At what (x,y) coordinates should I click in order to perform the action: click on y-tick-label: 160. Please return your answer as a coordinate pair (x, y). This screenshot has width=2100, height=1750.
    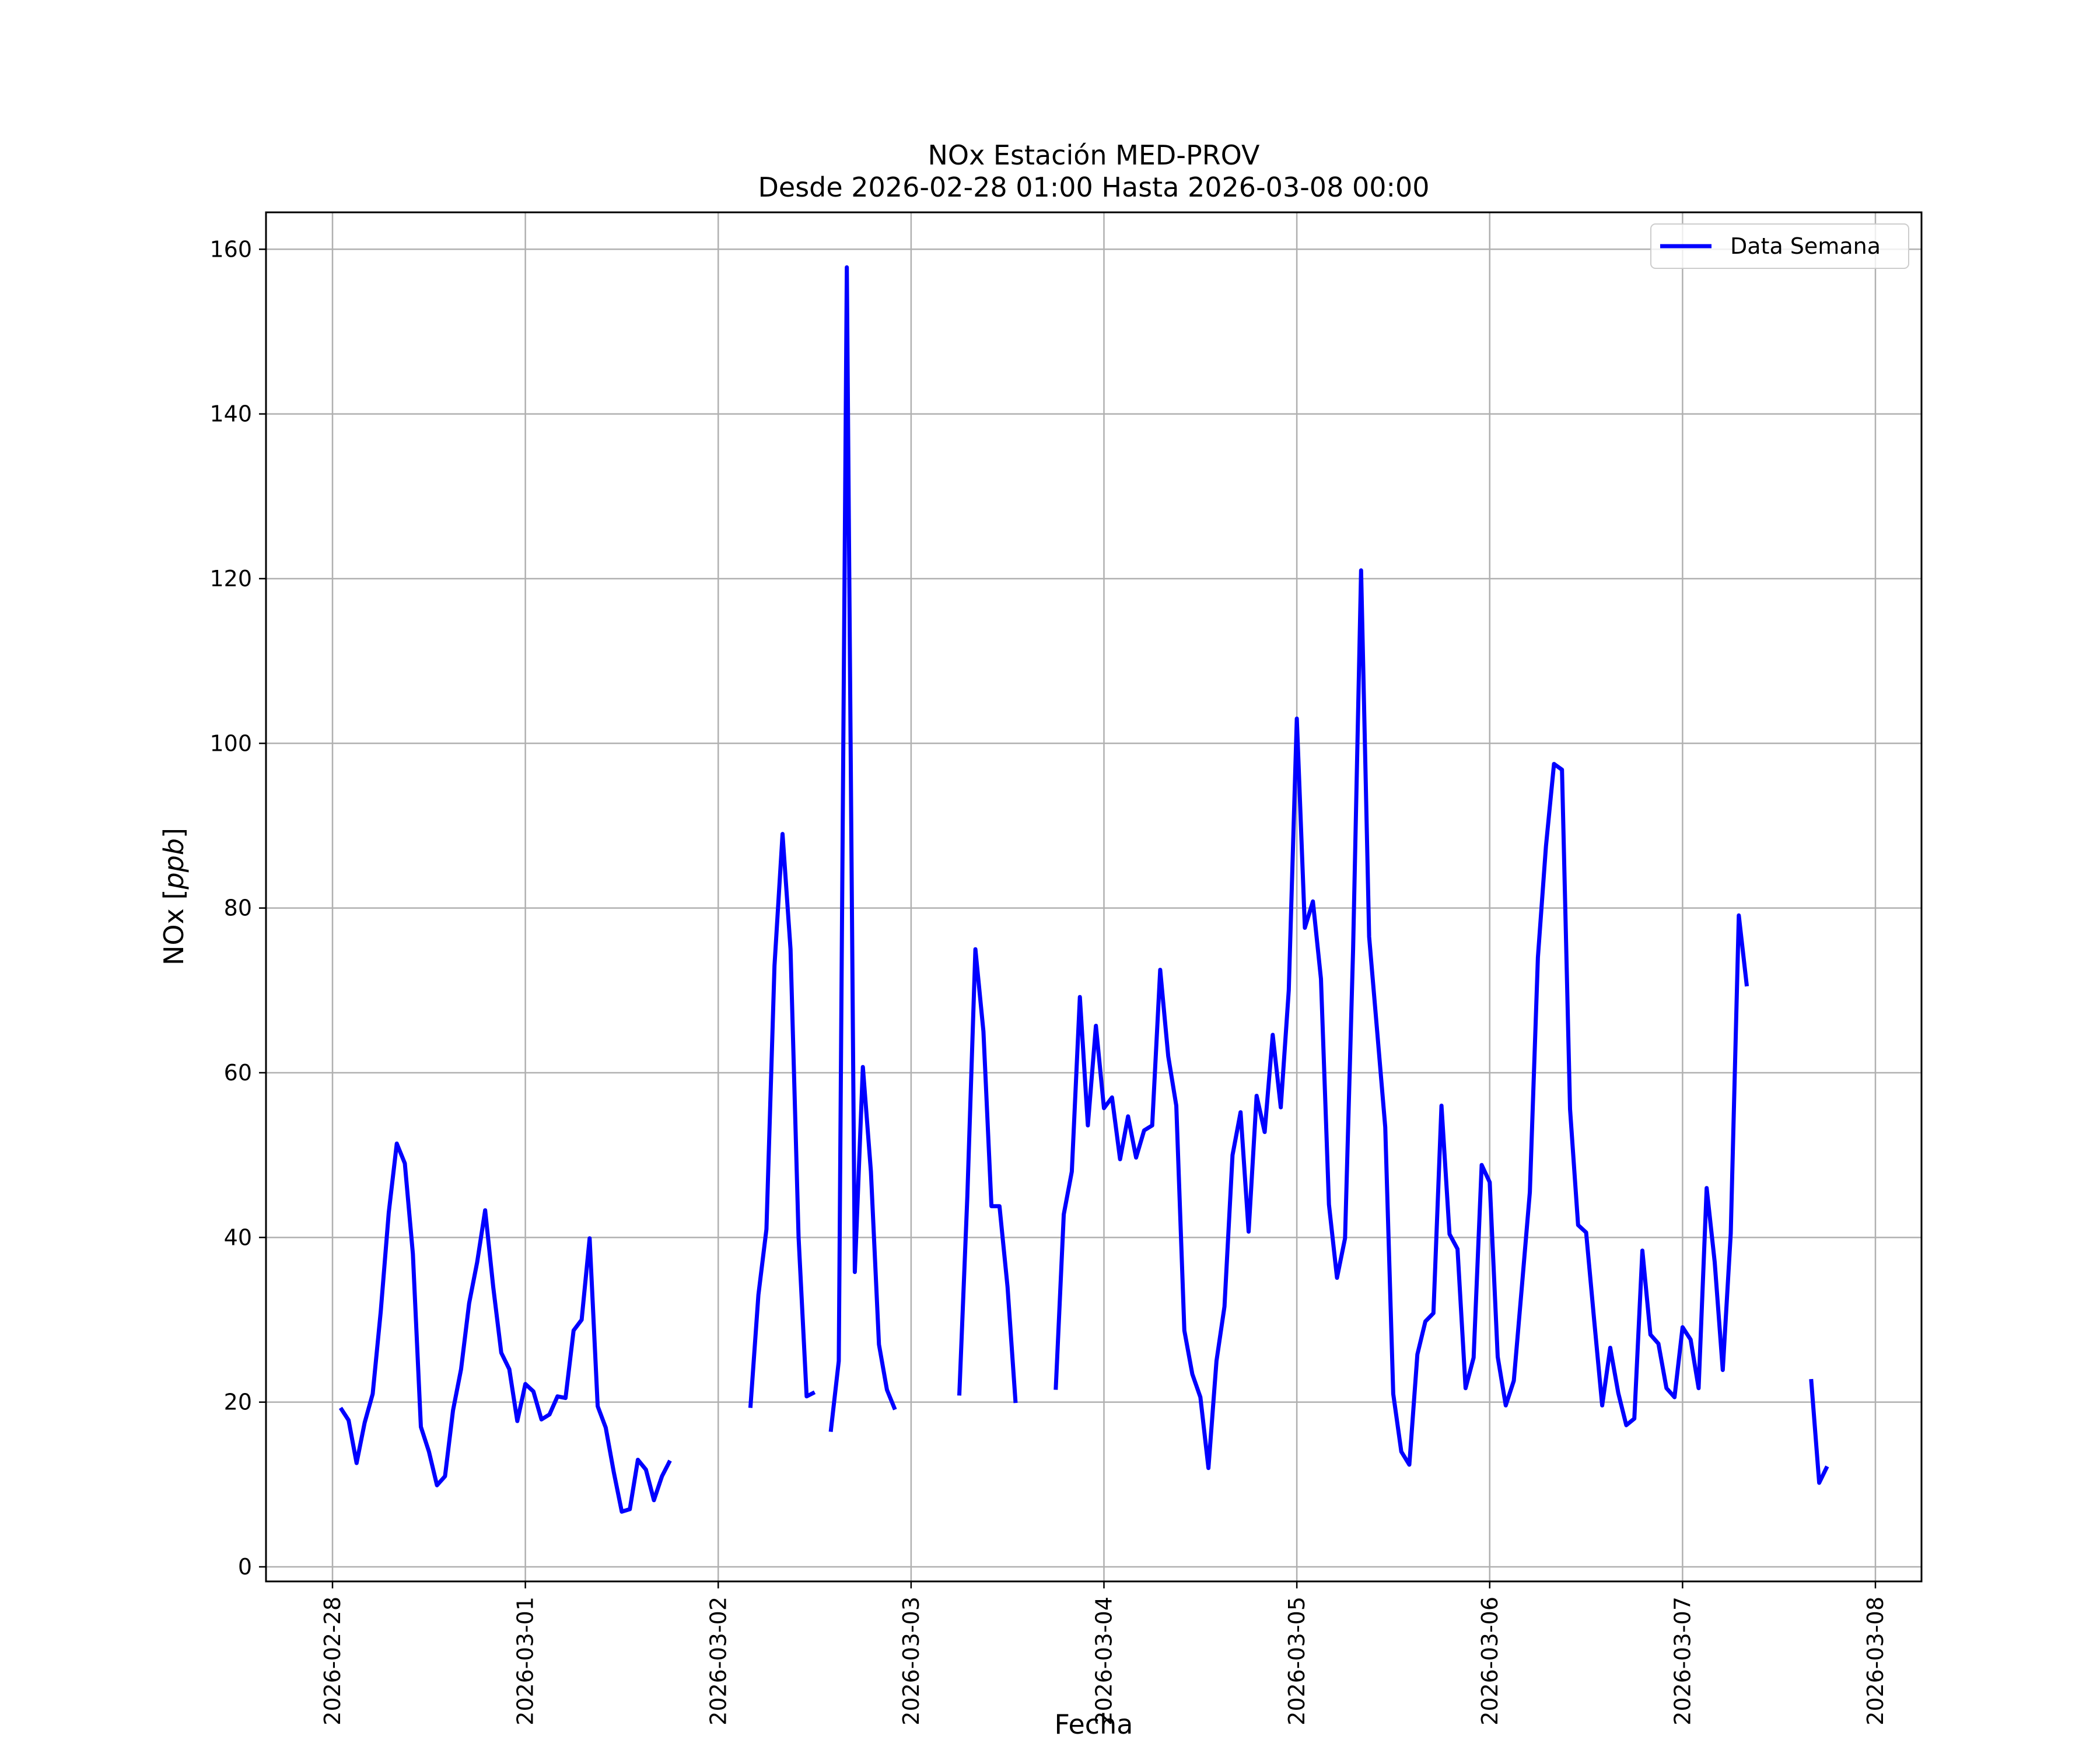
    Looking at the image, I should click on (230, 249).